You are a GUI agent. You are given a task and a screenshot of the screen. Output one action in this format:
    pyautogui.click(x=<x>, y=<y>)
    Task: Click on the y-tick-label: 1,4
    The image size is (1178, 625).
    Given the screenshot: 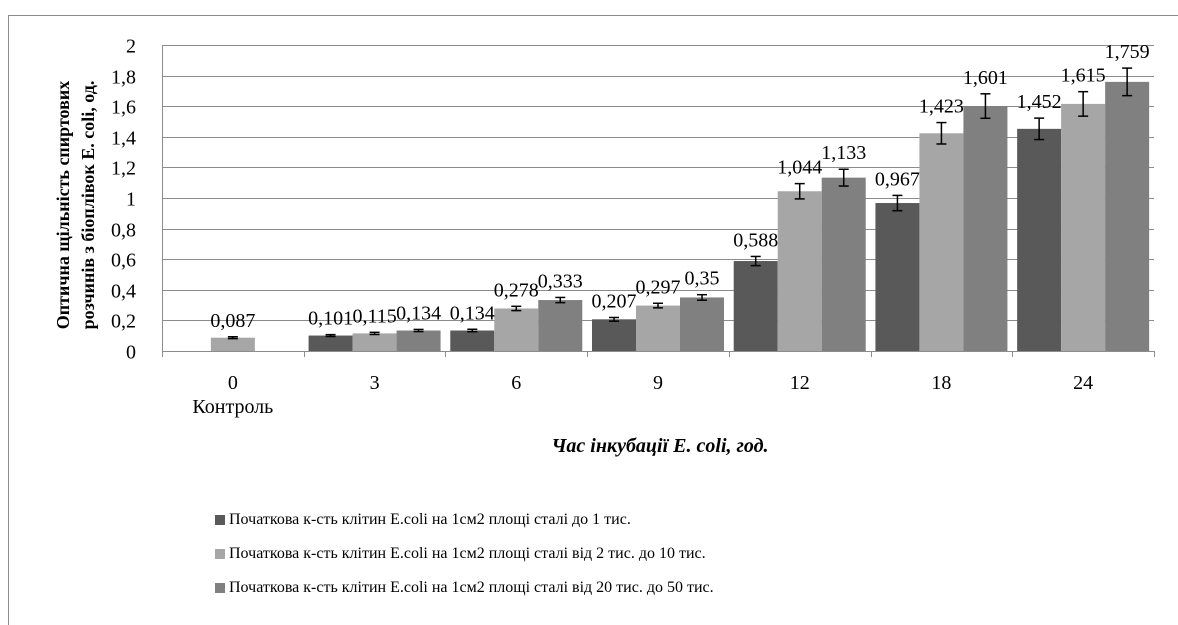 What is the action you would take?
    pyautogui.click(x=123, y=139)
    